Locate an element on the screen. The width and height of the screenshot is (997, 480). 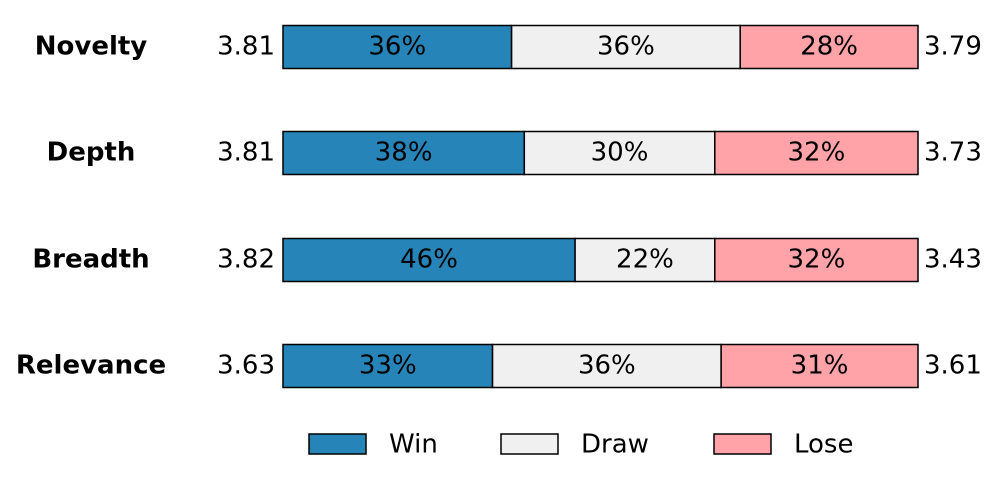
value-label: 28% is located at coordinates (829, 47).